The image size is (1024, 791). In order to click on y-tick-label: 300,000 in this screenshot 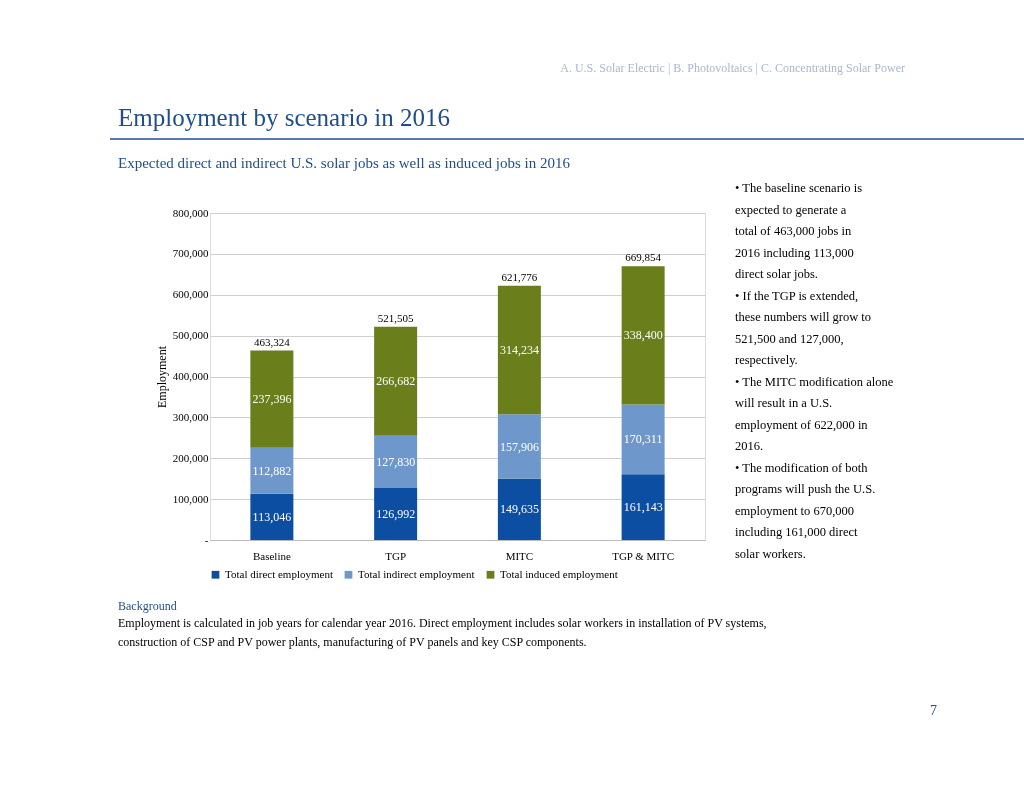, I will do `click(190, 416)`.